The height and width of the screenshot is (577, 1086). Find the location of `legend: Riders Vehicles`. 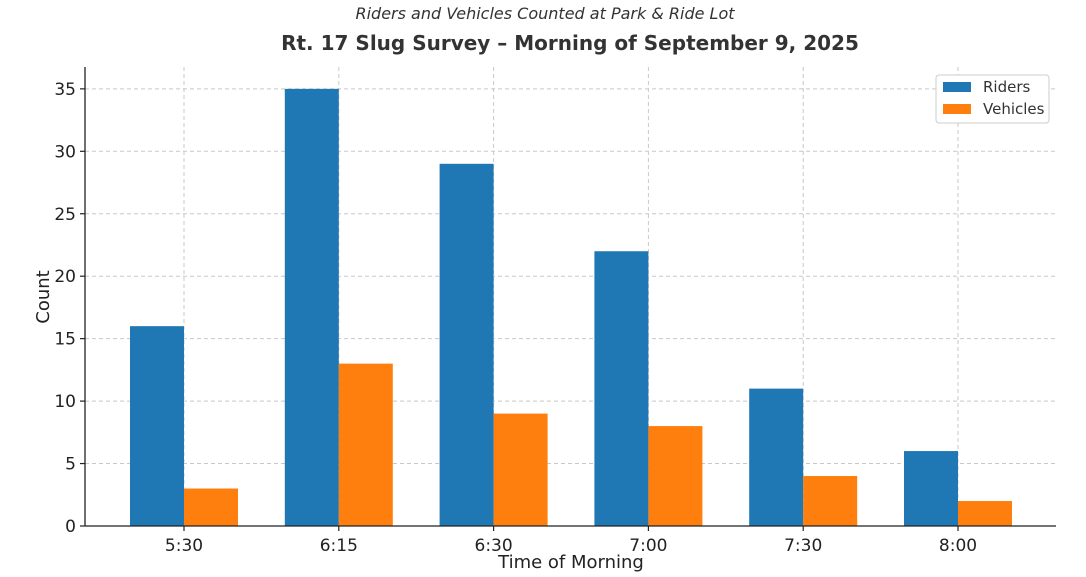

legend: Riders Vehicles is located at coordinates (992, 99).